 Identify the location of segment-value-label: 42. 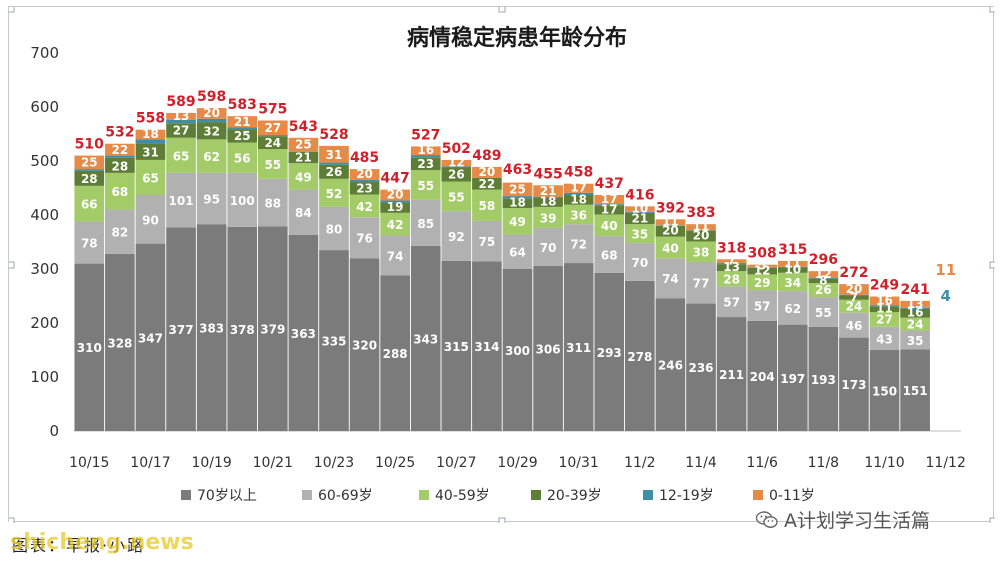
(364, 207).